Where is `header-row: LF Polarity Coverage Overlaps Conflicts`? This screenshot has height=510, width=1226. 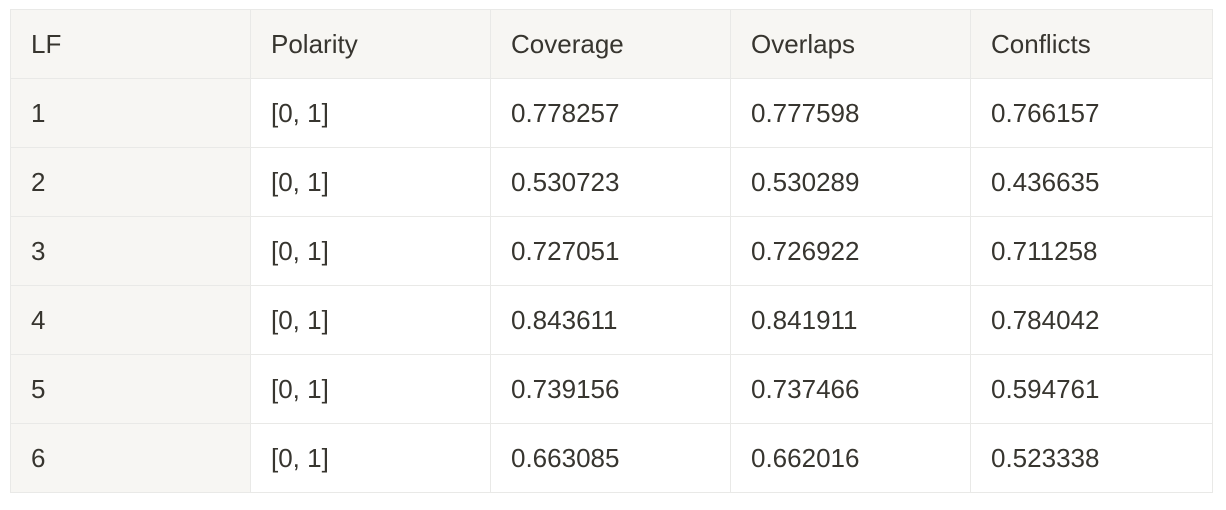 header-row: LF Polarity Coverage Overlaps Conflicts is located at coordinates (611, 44).